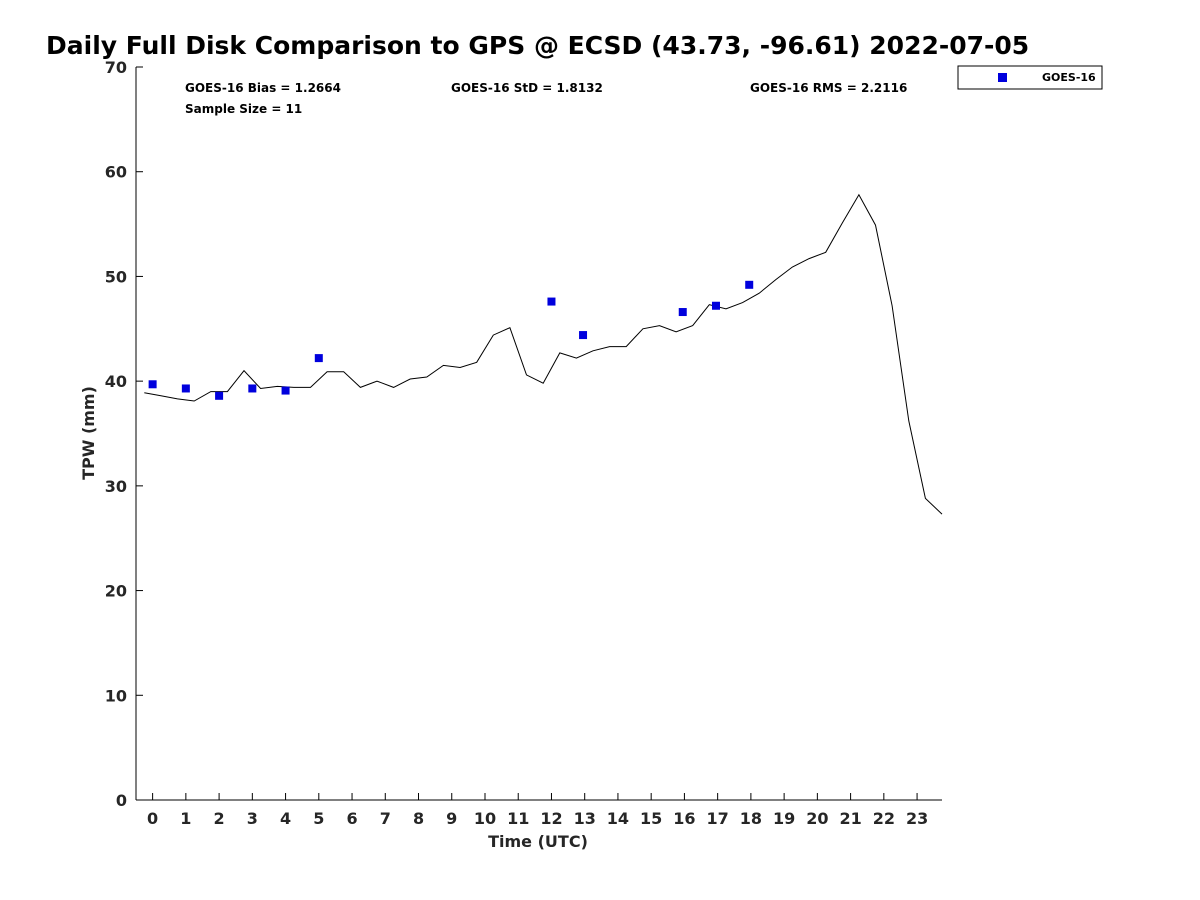 Image resolution: width=1200 pixels, height=900 pixels. I want to click on y-tick-label: 30, so click(116, 486).